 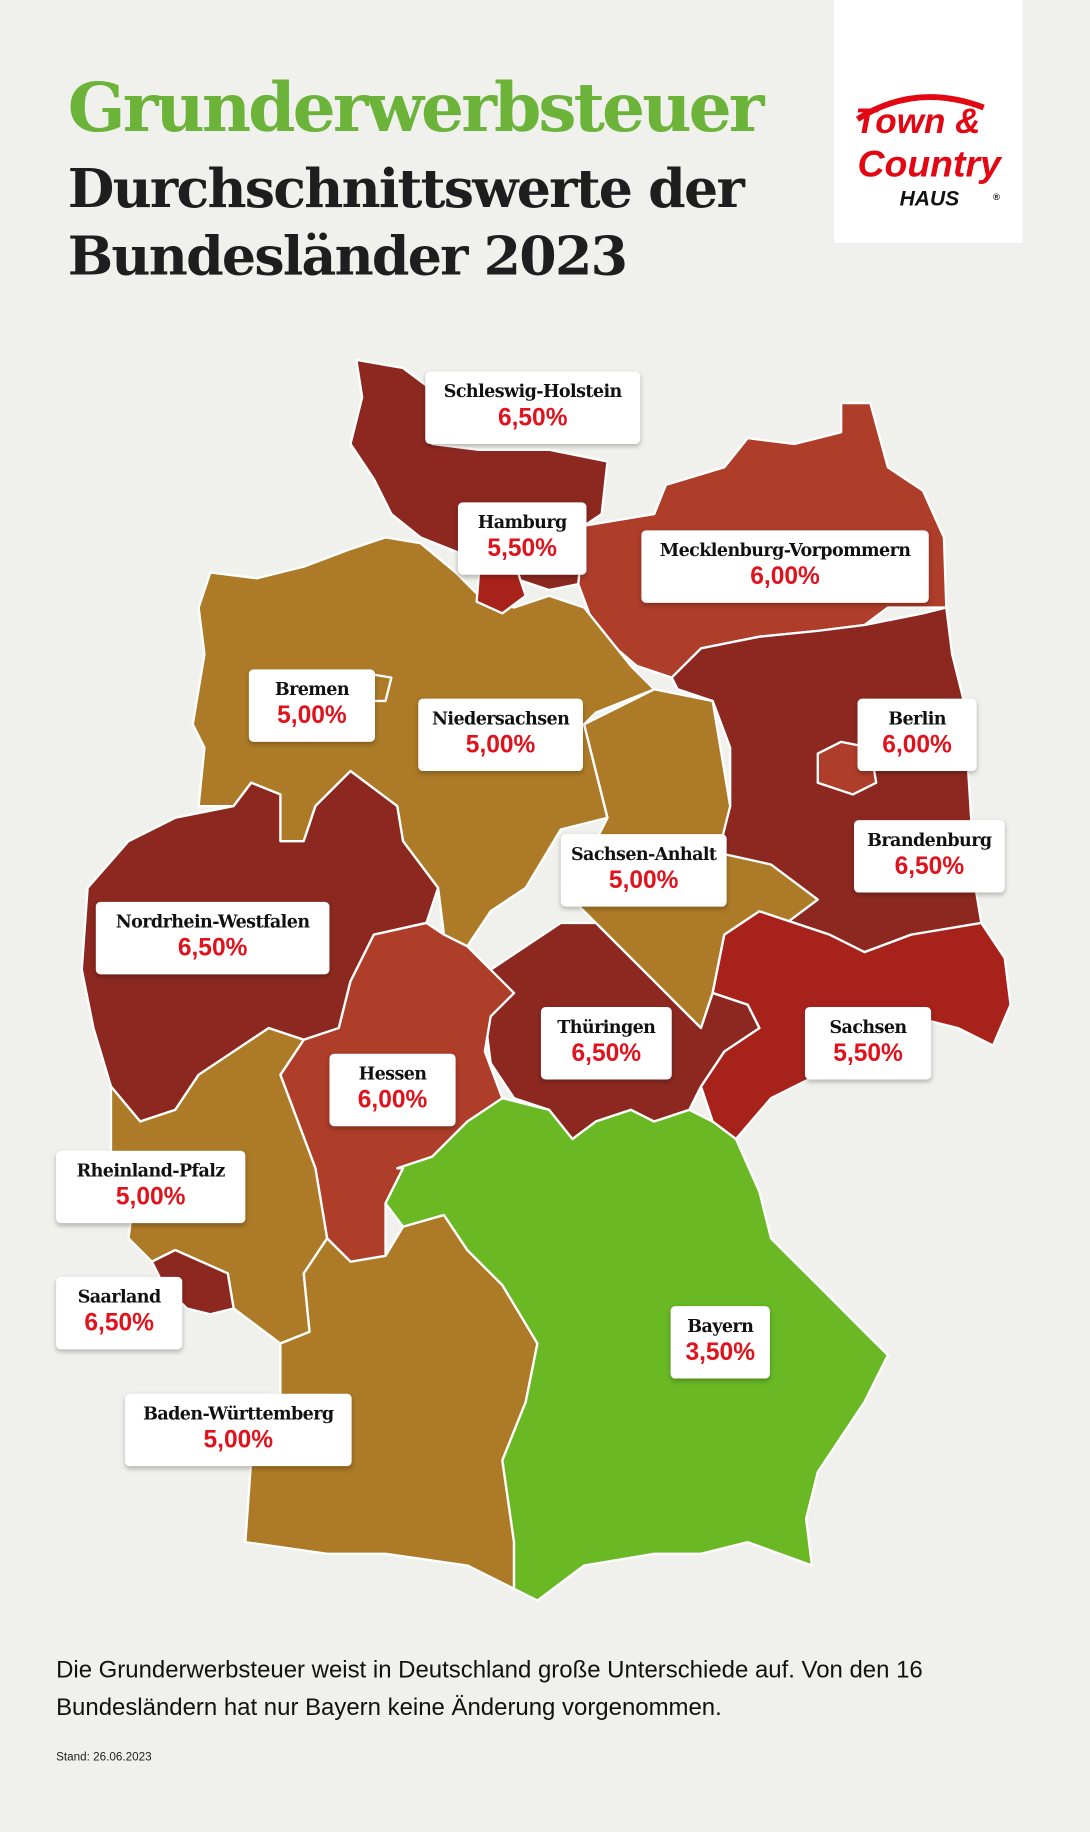 I want to click on label-mecklenburg-vorpommern: Mecklenburg-Vorpommern 6,00%, so click(x=785, y=566).